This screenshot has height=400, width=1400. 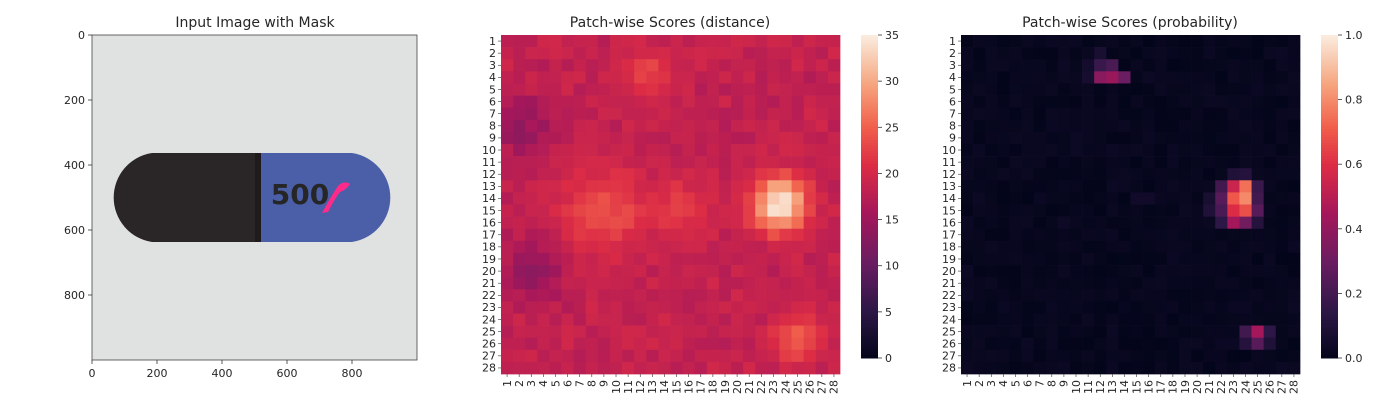 I want to click on colorbar-tick-label: 25, so click(x=892, y=127).